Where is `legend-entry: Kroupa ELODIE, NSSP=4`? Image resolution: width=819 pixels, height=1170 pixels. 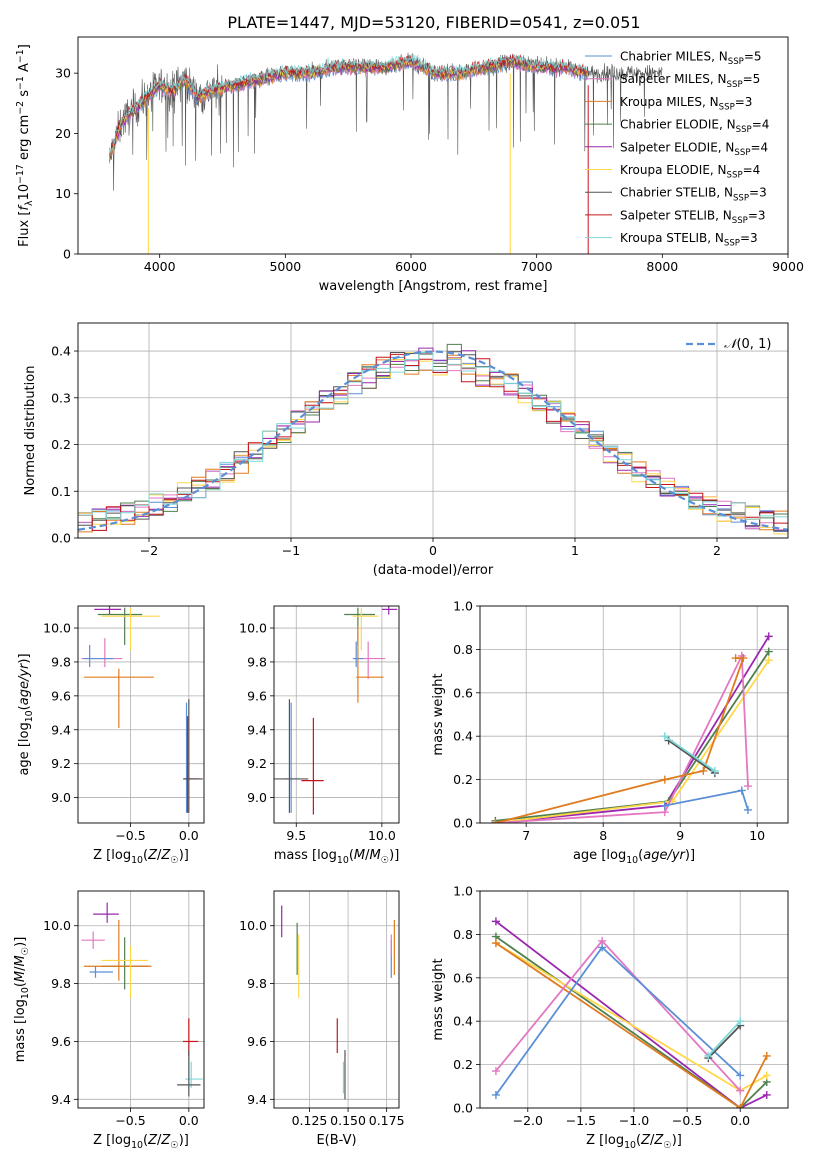 legend-entry: Kroupa ELODIE, NSSP=4 is located at coordinates (690, 172).